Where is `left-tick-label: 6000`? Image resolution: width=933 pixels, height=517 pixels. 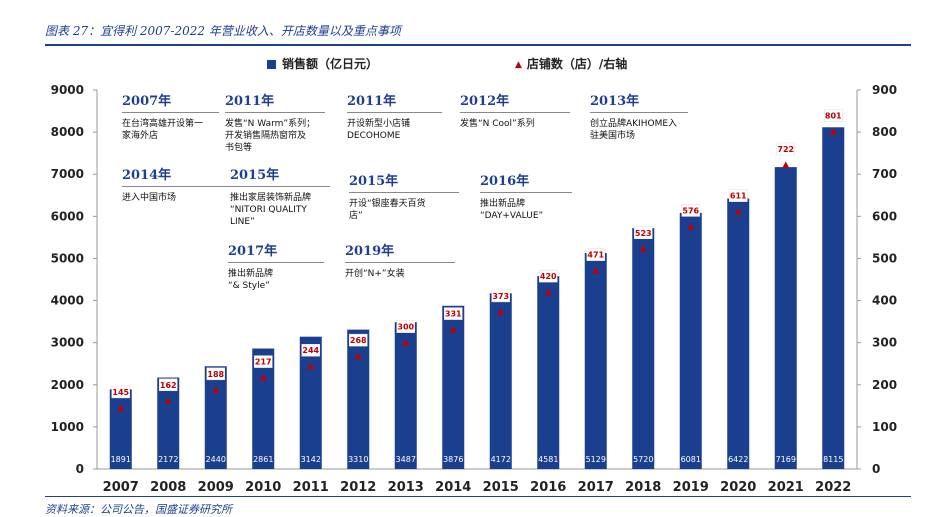
left-tick-label: 6000 is located at coordinates (67, 216).